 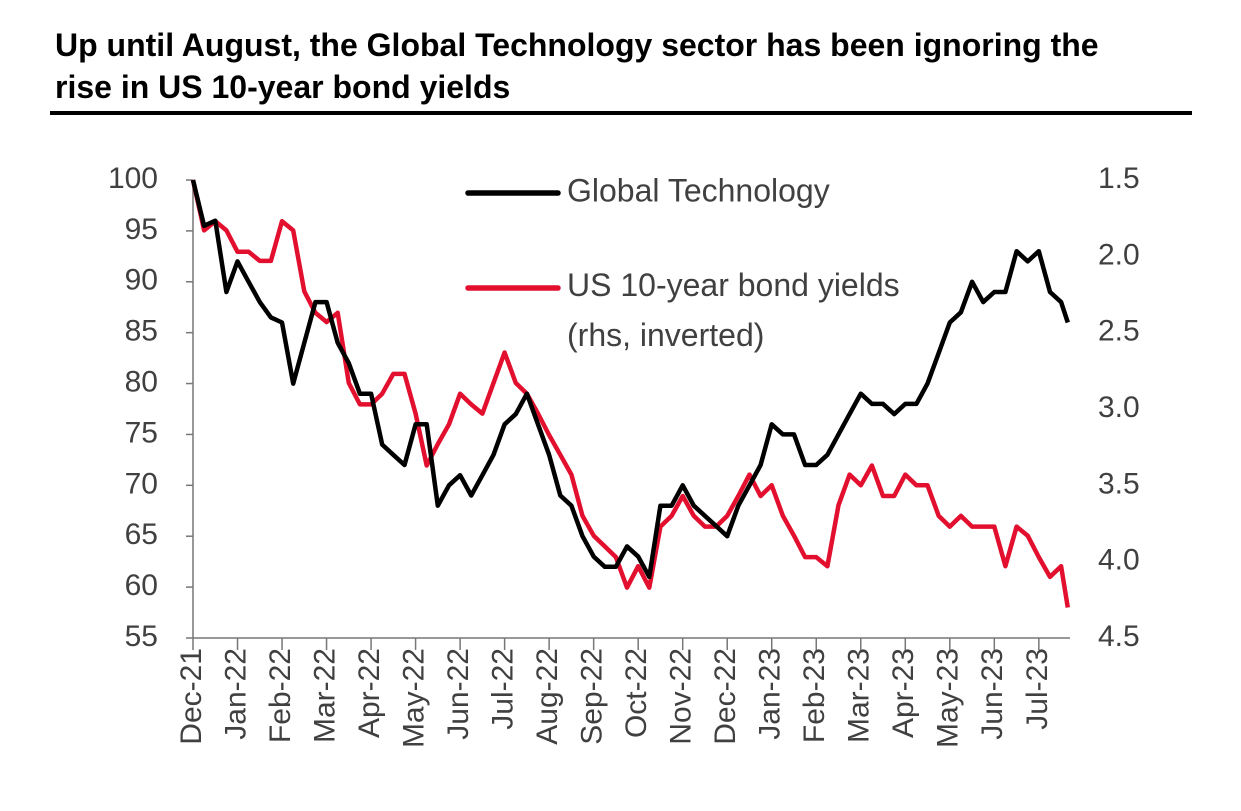 What do you see at coordinates (280, 695) in the screenshot?
I see `x-tick-label: Feb-22` at bounding box center [280, 695].